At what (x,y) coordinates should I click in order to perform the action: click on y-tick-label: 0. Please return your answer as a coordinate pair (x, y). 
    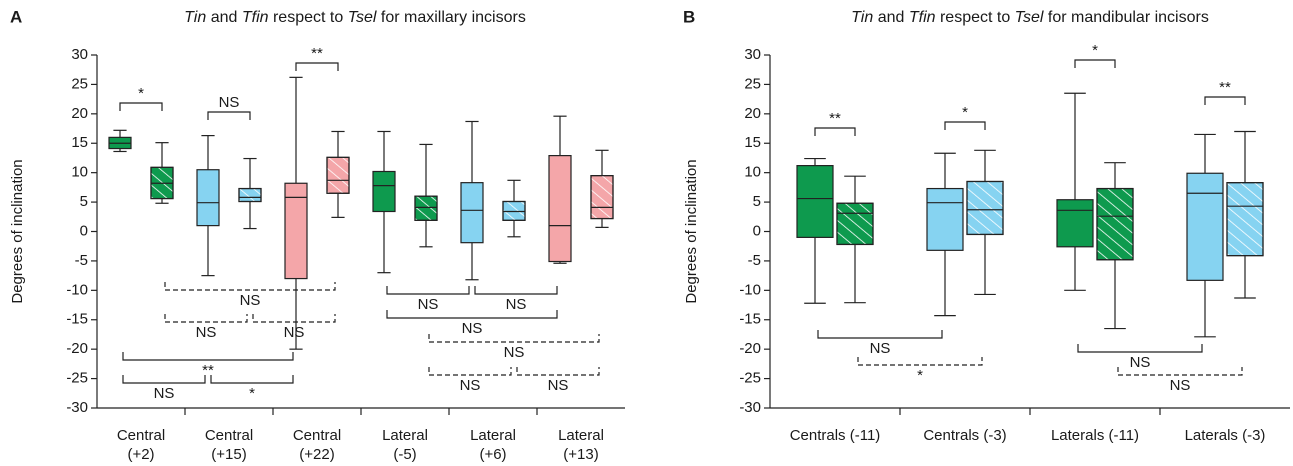
    Looking at the image, I should click on (84, 230).